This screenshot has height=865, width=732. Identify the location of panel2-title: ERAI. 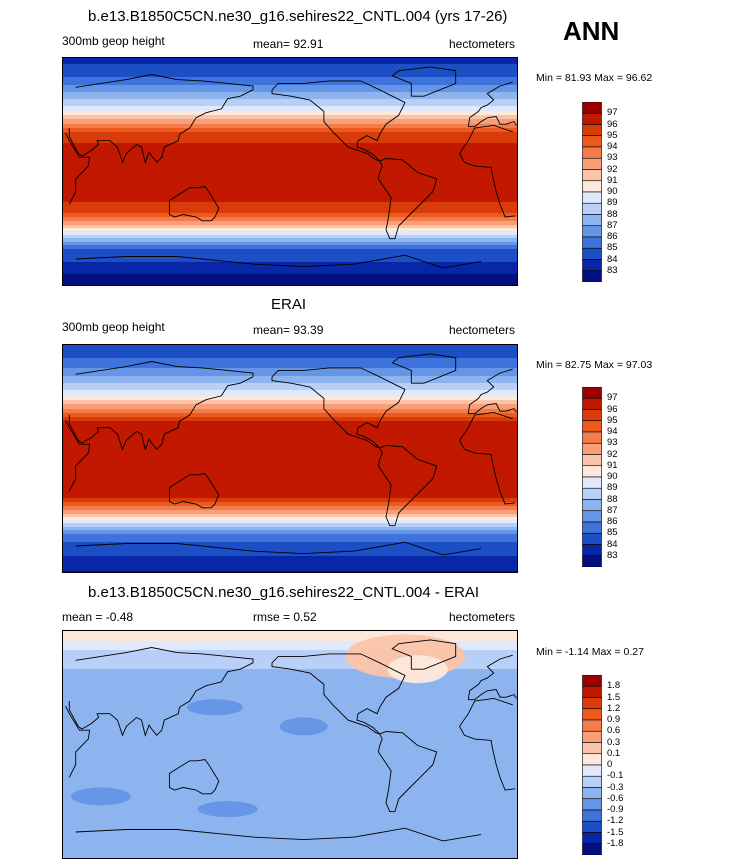
(289, 304).